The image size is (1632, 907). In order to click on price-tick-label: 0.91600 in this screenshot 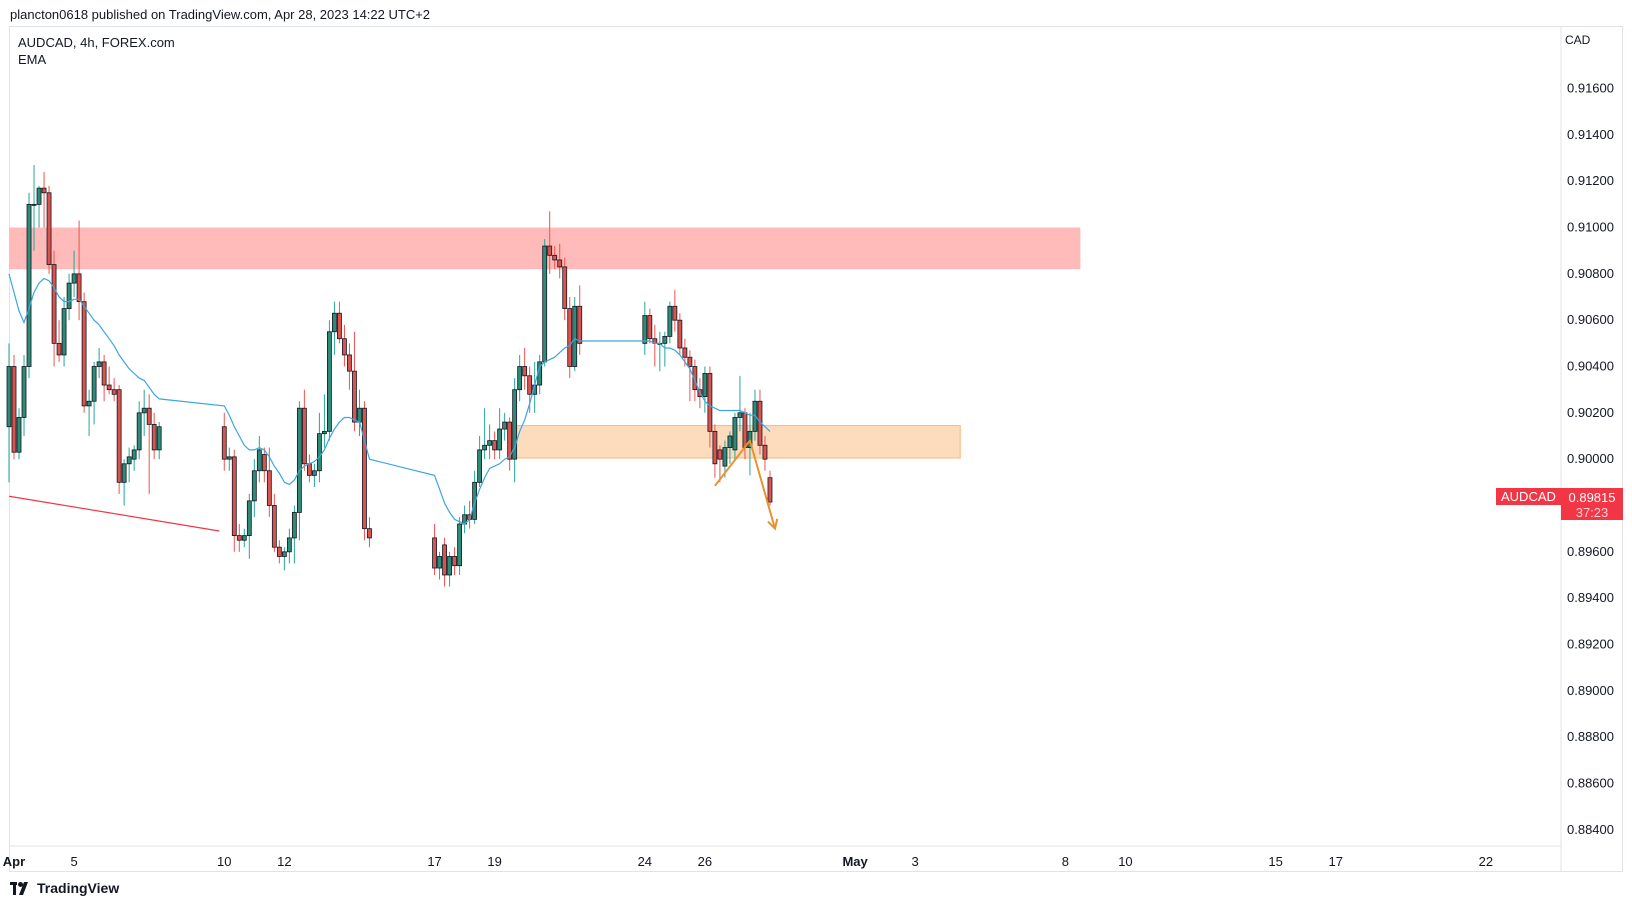, I will do `click(1590, 88)`.